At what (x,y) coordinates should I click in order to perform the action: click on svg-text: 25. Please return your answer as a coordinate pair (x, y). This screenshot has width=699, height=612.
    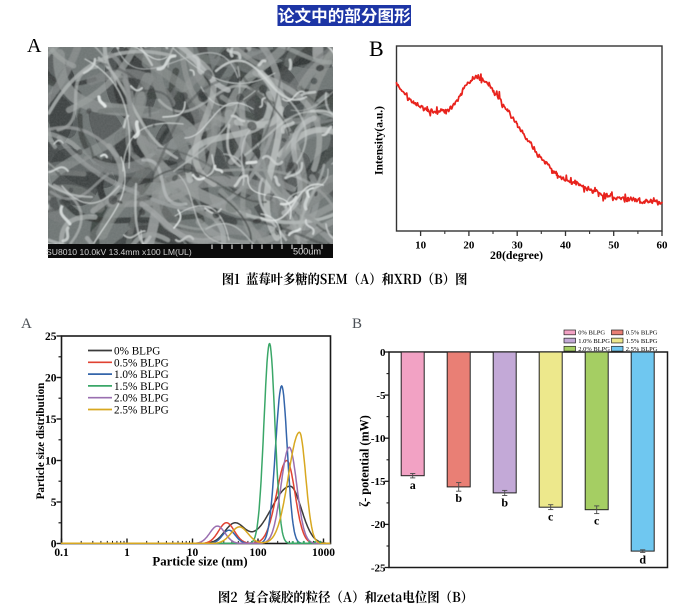
    Looking at the image, I should click on (51, 337).